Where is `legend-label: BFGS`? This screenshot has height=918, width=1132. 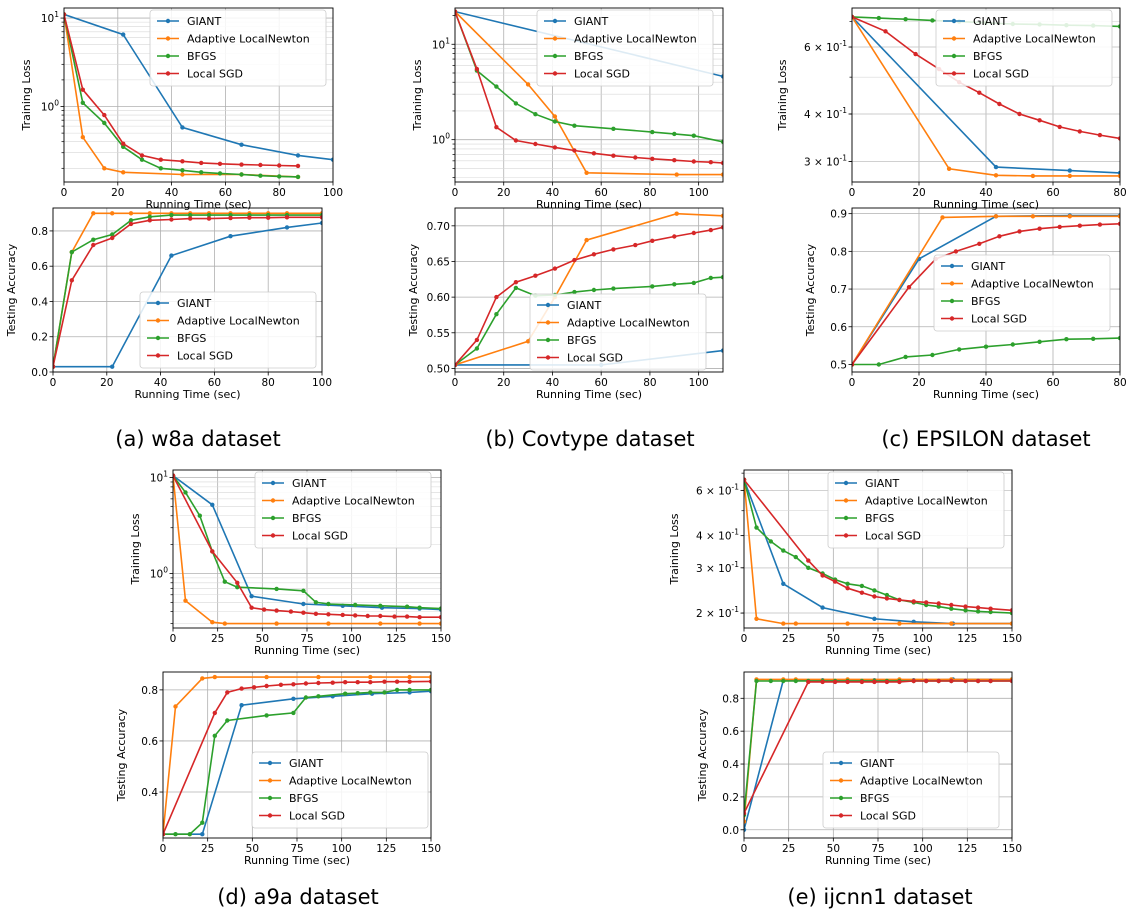 legend-label: BFGS is located at coordinates (985, 301).